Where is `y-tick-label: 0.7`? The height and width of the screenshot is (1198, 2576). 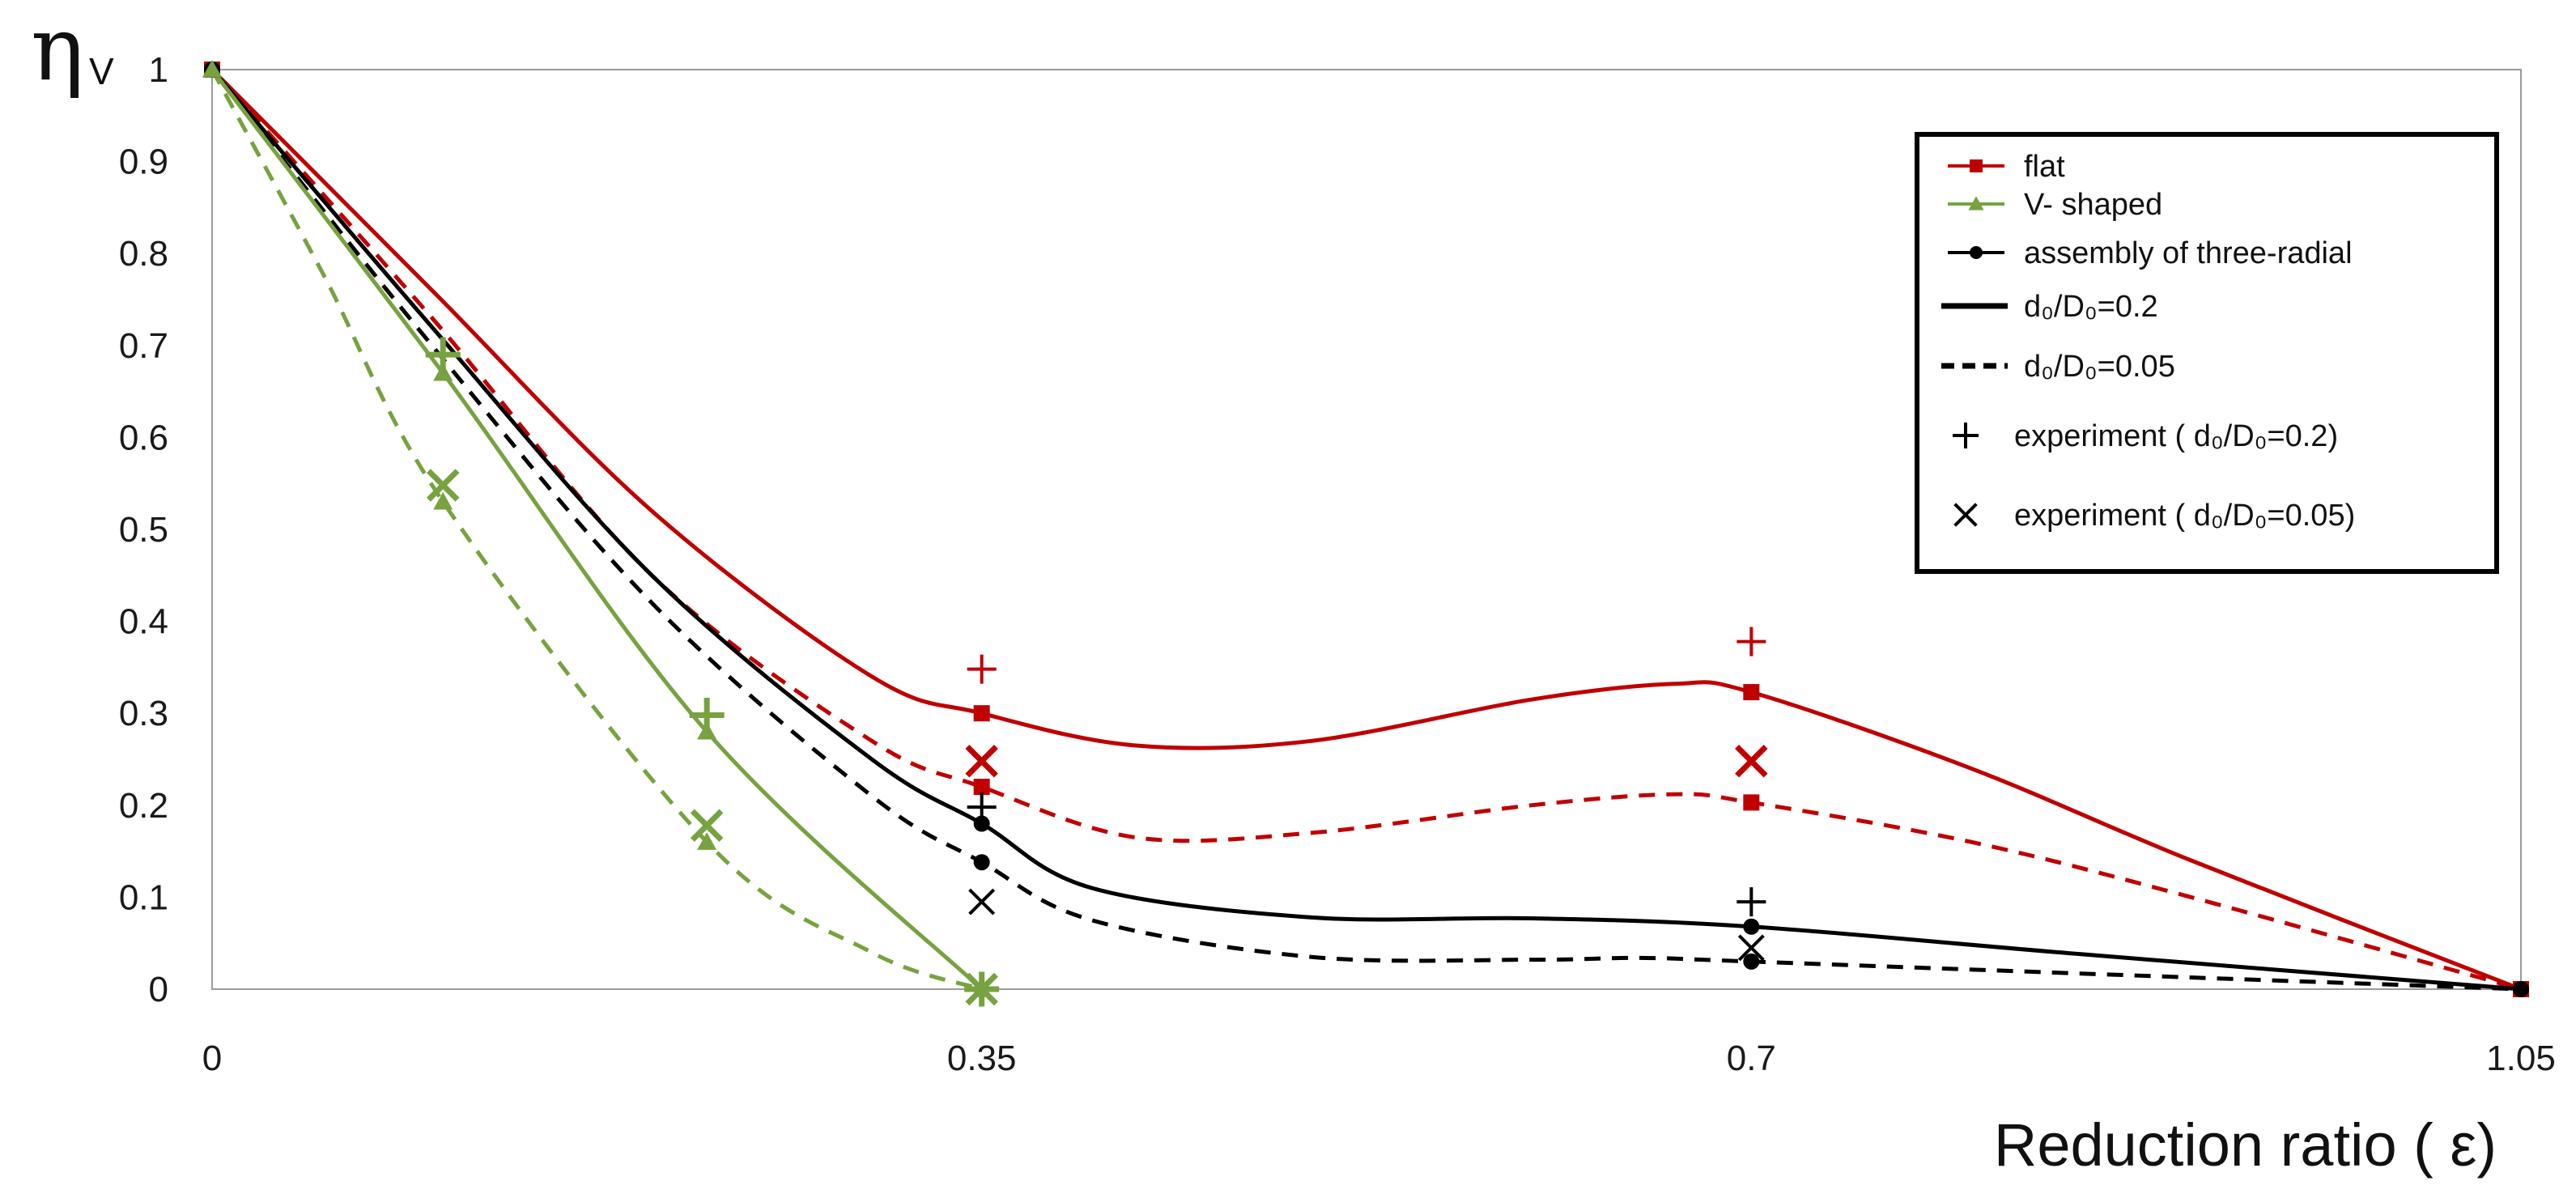 y-tick-label: 0.7 is located at coordinates (143, 346).